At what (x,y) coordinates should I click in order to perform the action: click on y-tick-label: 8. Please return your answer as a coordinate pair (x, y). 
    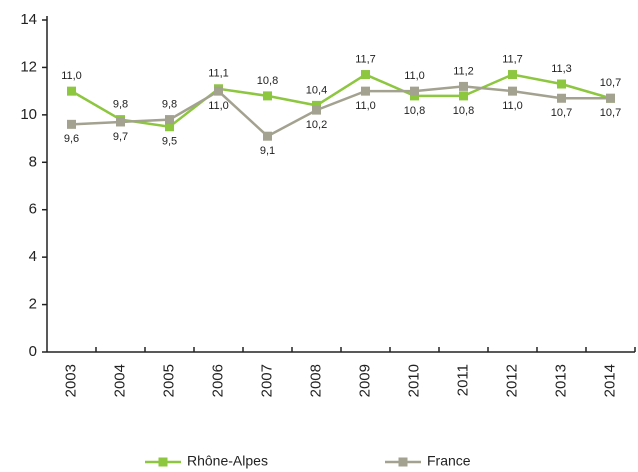
    Looking at the image, I should click on (33, 161).